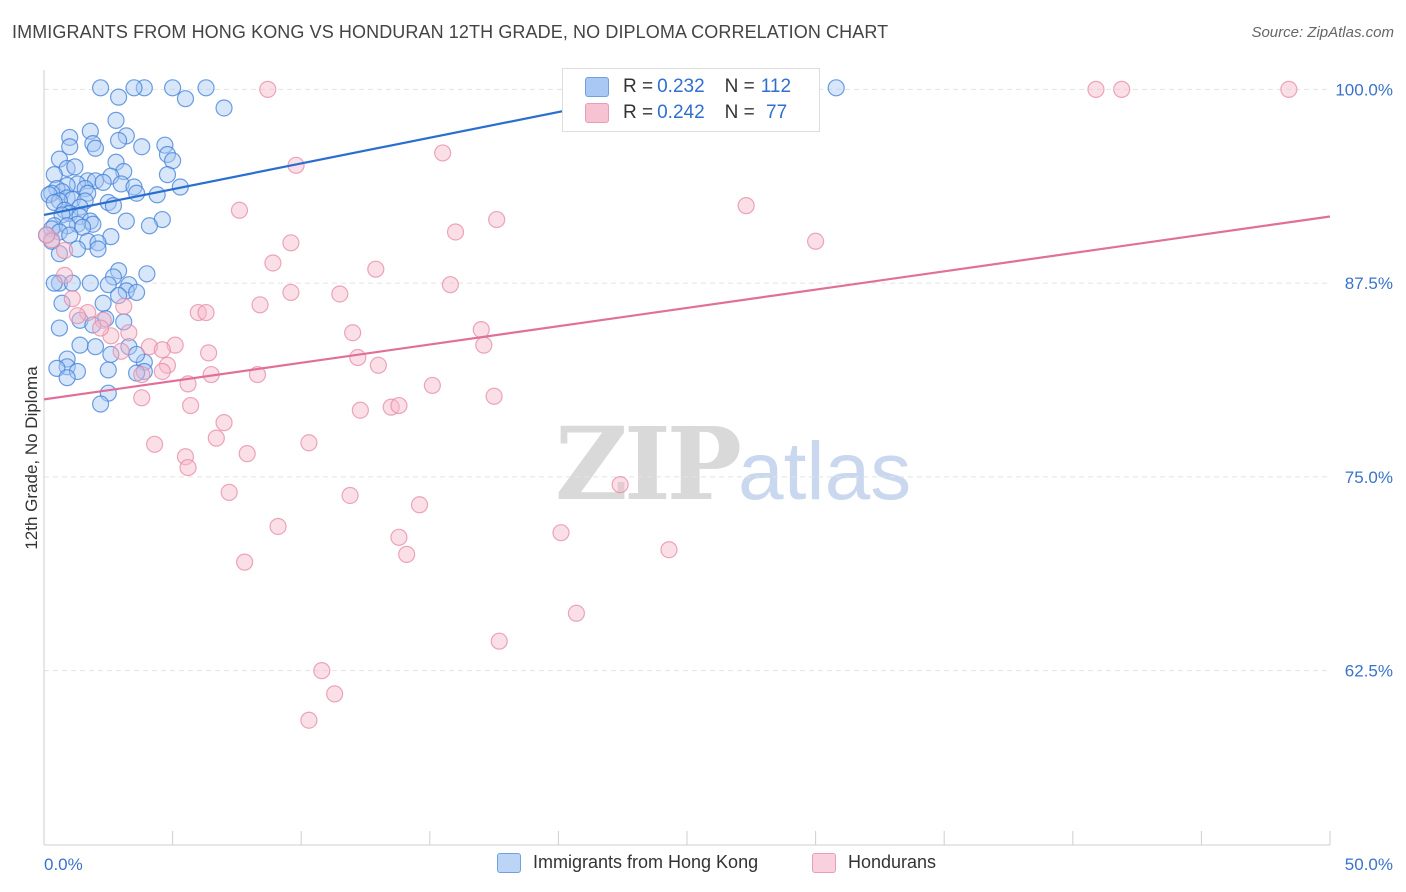 The image size is (1406, 892). Describe the element at coordinates (824, 471) in the screenshot. I see `watermark-atlas: atlas` at that location.